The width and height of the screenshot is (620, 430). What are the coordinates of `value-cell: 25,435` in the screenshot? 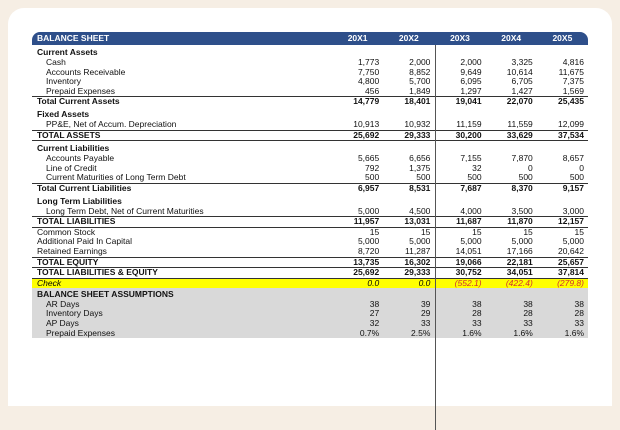 It's located at (562, 101).